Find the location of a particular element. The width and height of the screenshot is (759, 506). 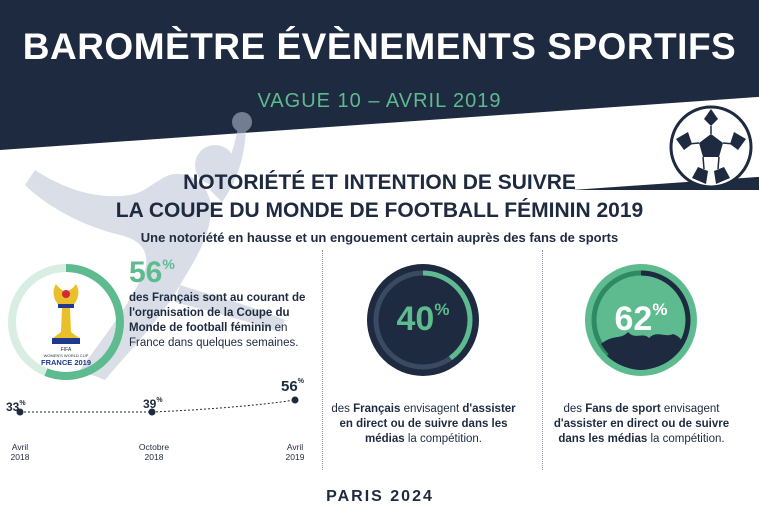

stat-francais-circle: 40% is located at coordinates (423, 320).